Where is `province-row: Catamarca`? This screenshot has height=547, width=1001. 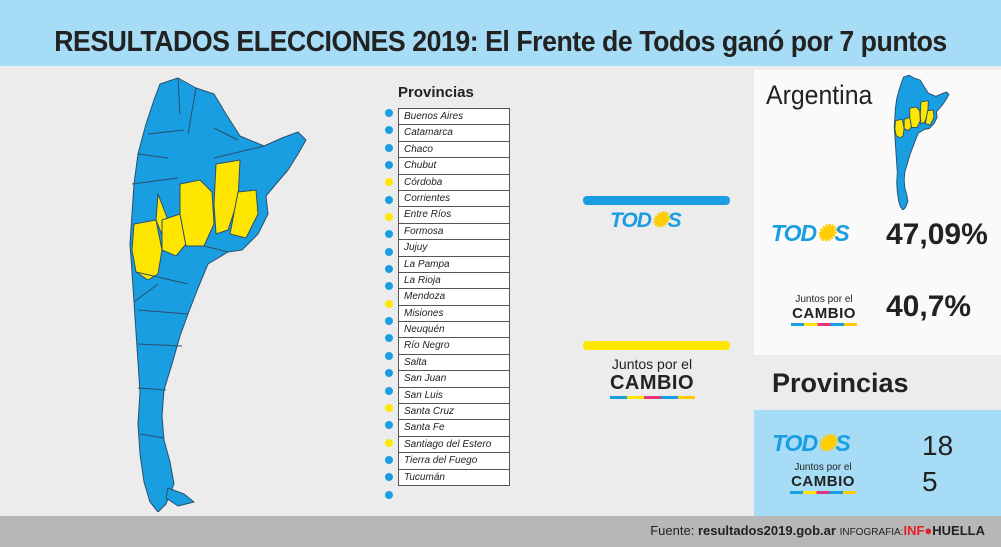
province-row: Catamarca is located at coordinates (454, 133).